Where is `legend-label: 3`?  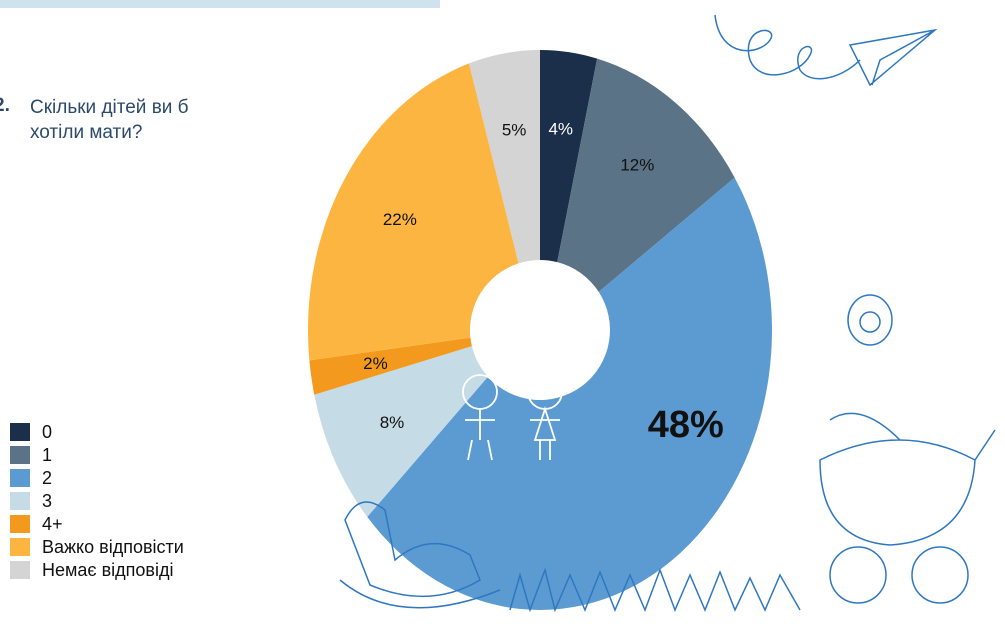 legend-label: 3 is located at coordinates (47, 501).